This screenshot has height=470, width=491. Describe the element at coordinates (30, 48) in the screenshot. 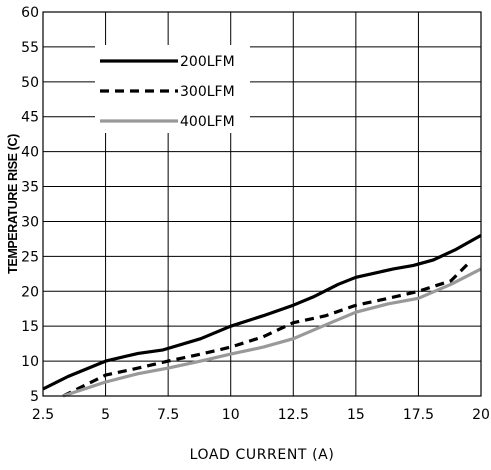

I see `y-tick-label: 55` at that location.